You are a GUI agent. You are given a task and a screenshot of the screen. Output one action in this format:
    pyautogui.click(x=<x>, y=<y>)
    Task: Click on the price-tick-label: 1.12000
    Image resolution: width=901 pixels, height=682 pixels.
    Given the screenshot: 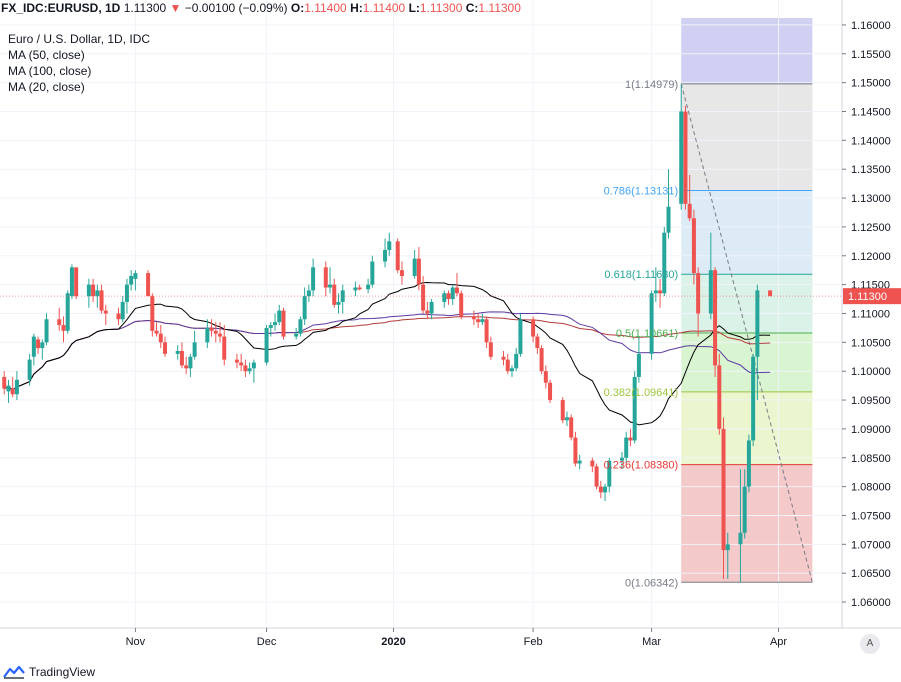 What is the action you would take?
    pyautogui.click(x=871, y=257)
    